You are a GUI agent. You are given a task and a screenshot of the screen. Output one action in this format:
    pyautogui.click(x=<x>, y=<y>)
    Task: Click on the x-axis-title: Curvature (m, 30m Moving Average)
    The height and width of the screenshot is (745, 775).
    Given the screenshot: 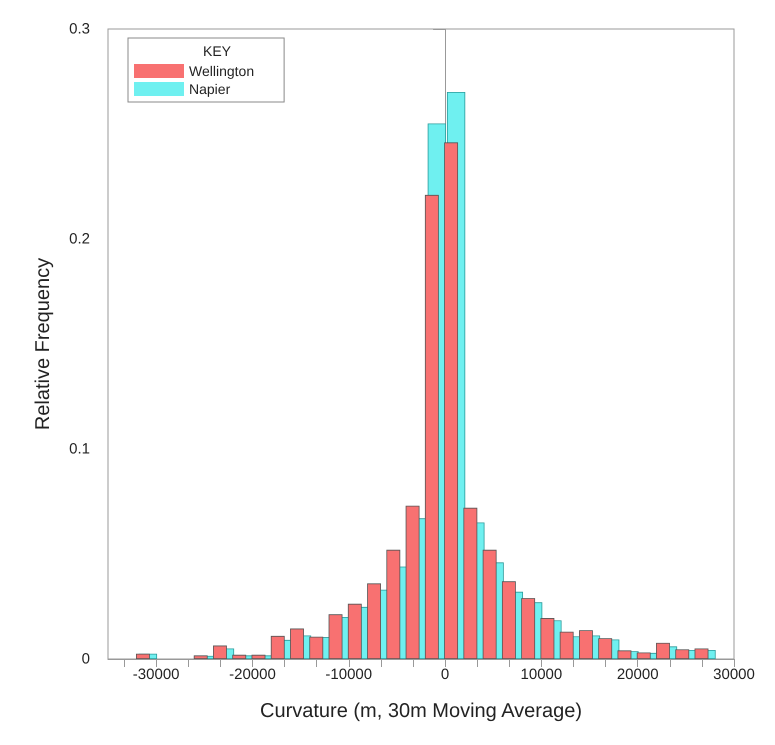 What is the action you would take?
    pyautogui.click(x=421, y=711)
    